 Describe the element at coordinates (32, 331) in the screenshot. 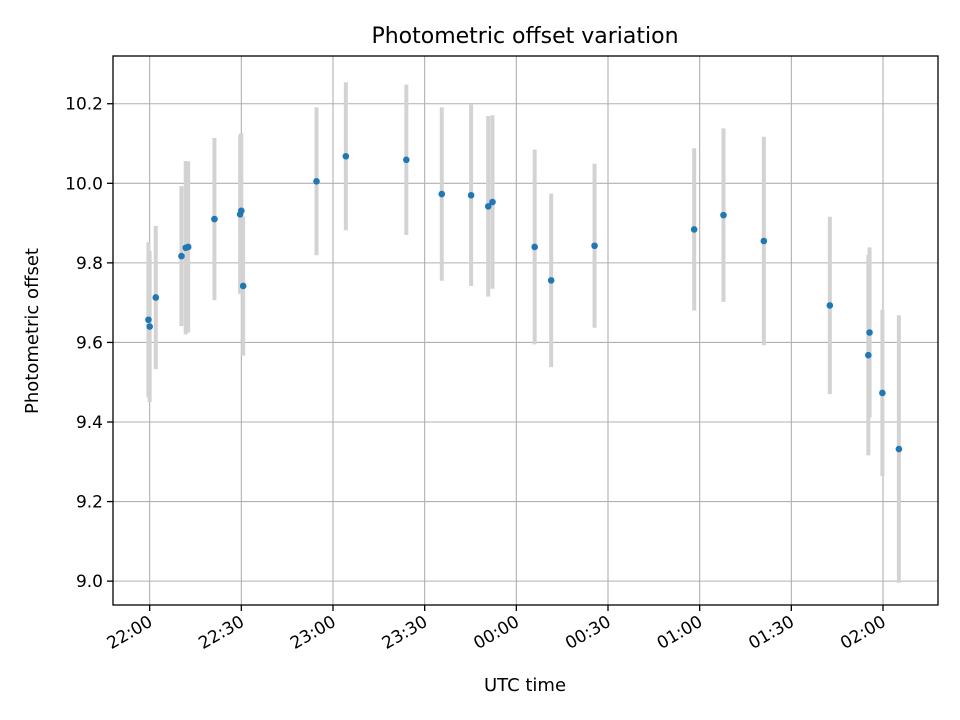

I see `y-axis-label: Photometric offset` at that location.